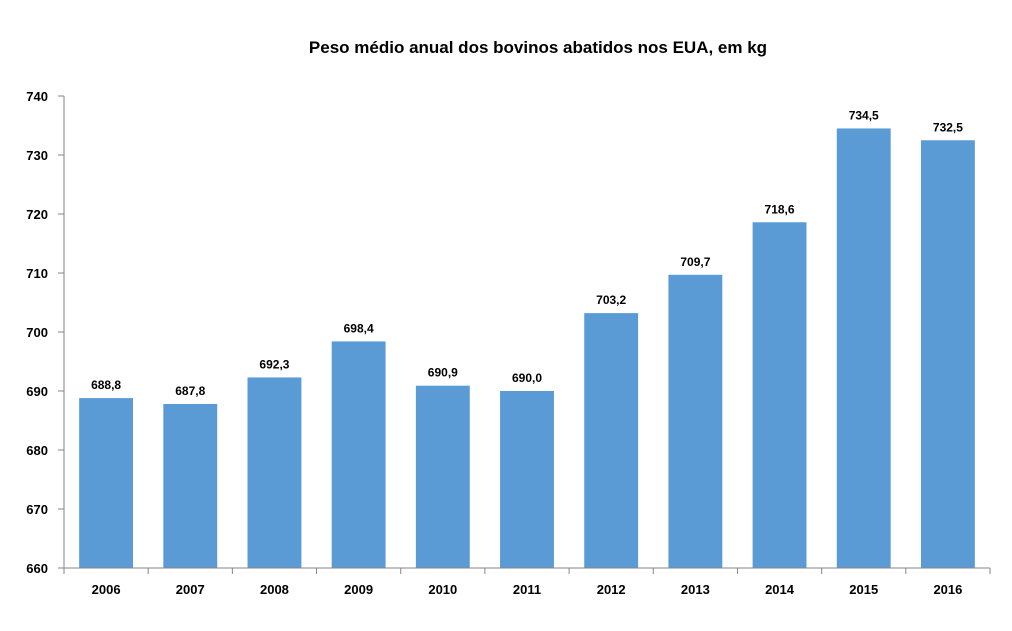  Describe the element at coordinates (190, 391) in the screenshot. I see `data-label-2007: 687,8` at that location.